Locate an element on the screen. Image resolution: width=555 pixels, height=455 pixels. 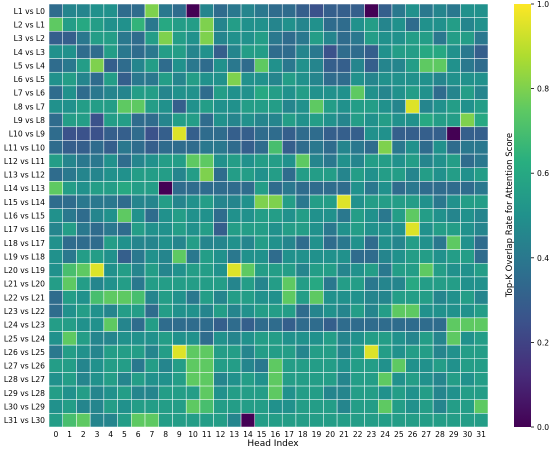
x-tick-label: 26 is located at coordinates (413, 434).